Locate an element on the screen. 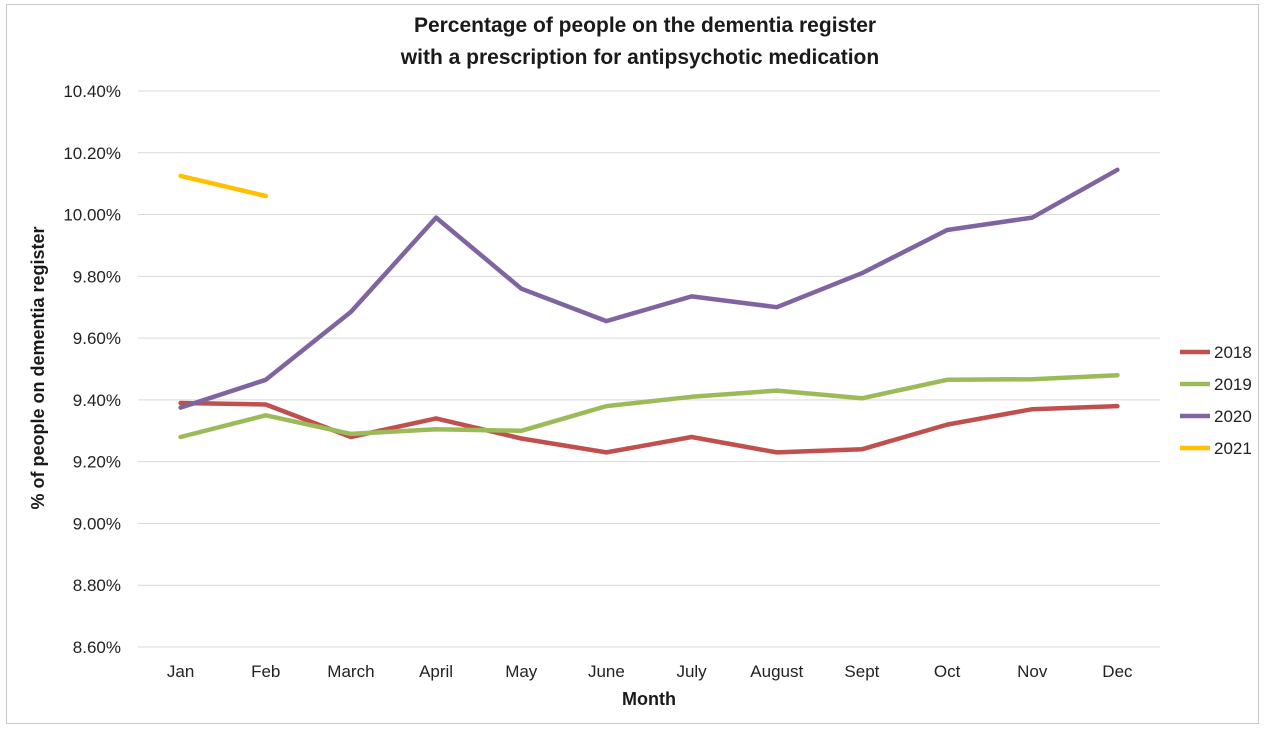  x-tick-label: Dec is located at coordinates (1117, 671).